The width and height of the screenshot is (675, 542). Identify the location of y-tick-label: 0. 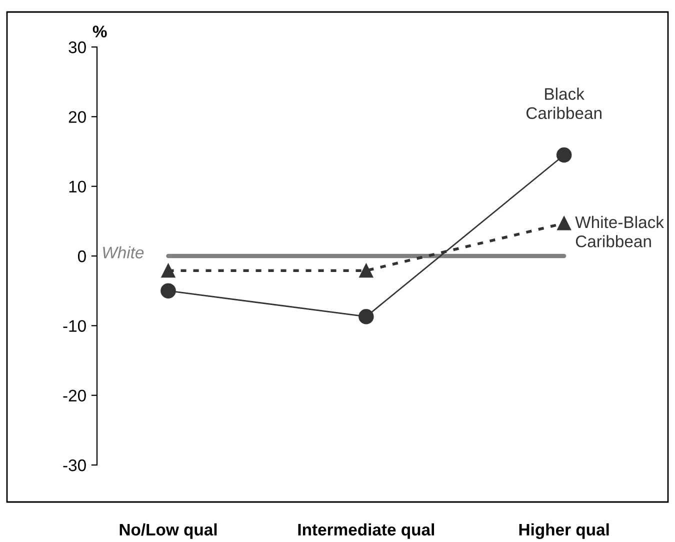
(82, 256).